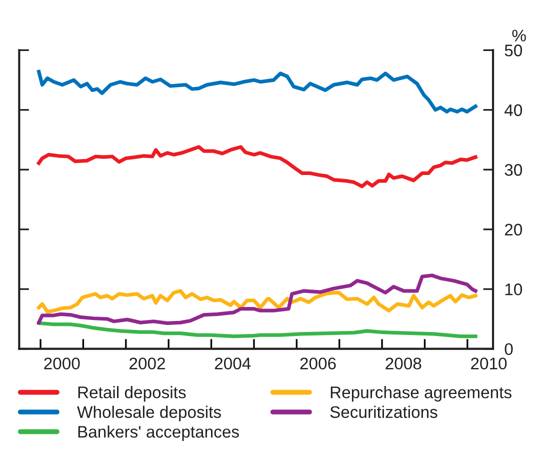 The width and height of the screenshot is (533, 456). Describe the element at coordinates (62, 364) in the screenshot. I see `x-tick-label: 2000` at that location.